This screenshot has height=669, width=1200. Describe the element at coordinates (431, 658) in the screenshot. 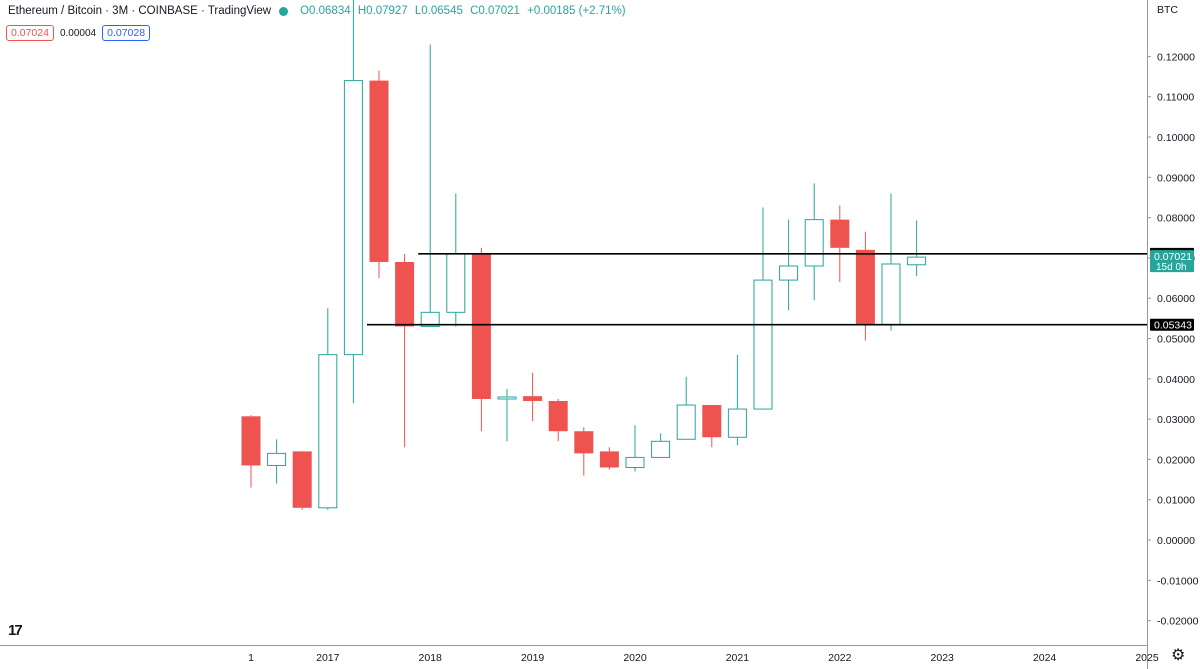

I see `time-tick-label: 2018` at that location.